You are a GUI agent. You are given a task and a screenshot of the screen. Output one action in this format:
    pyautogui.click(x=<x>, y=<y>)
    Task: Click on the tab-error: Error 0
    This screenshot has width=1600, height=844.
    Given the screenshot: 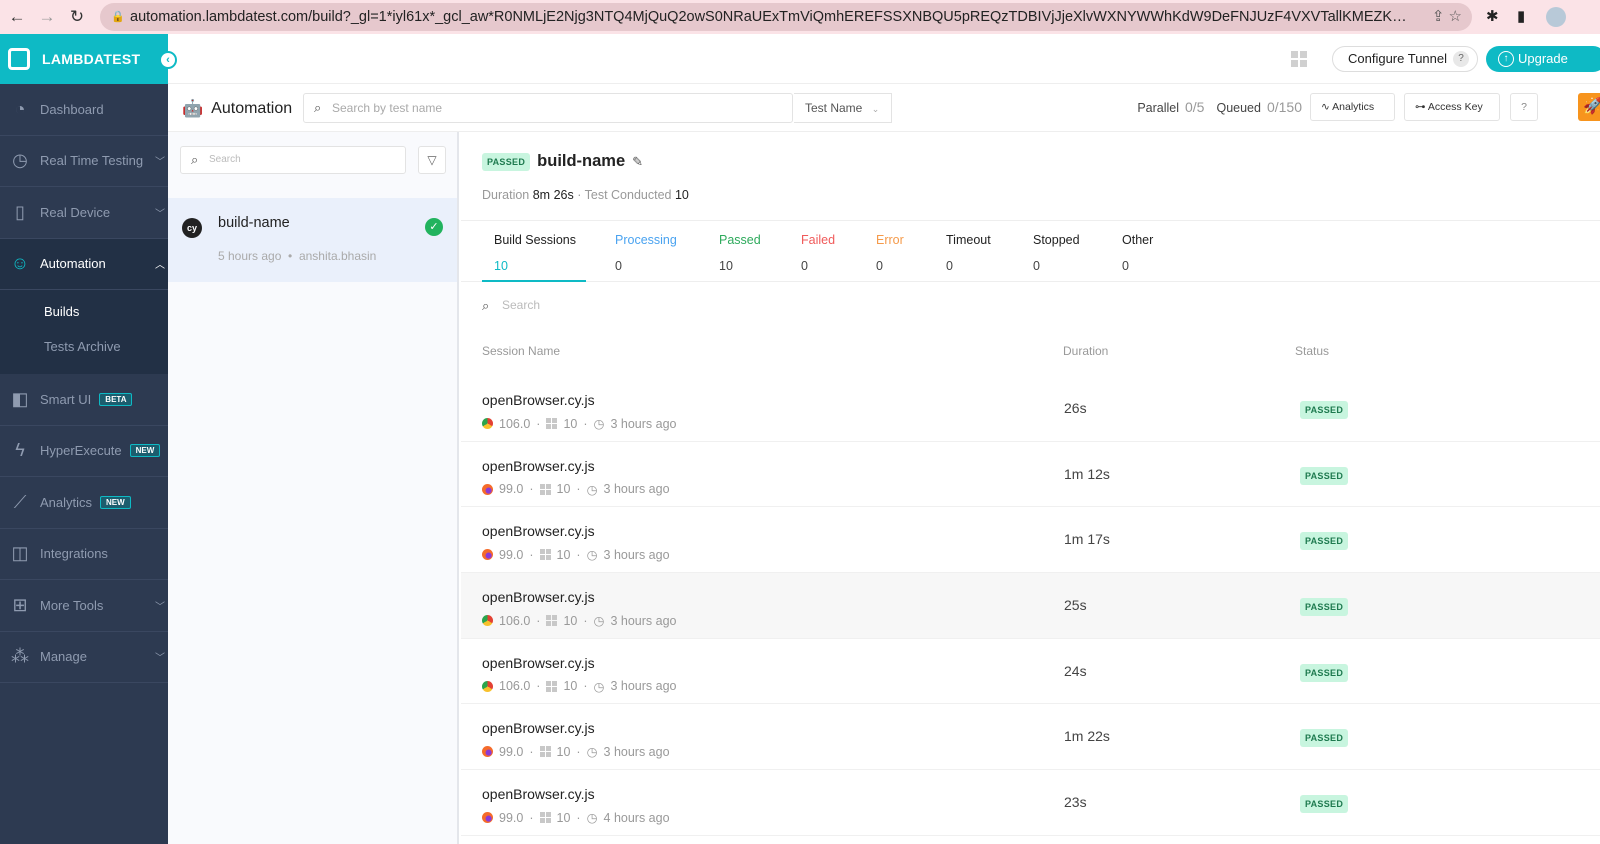 What is the action you would take?
    pyautogui.click(x=890, y=253)
    